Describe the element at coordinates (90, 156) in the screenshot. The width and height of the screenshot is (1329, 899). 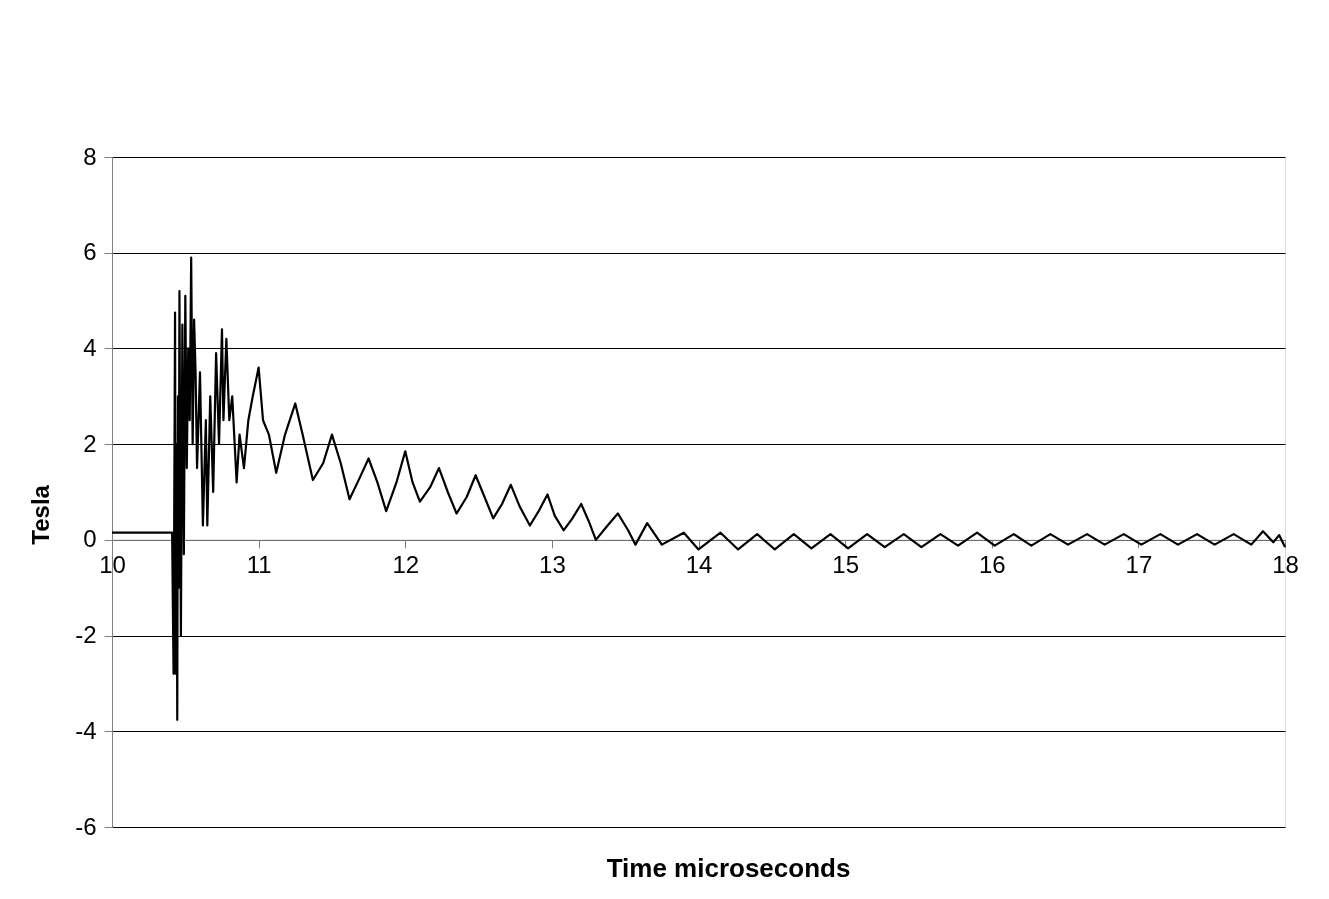
I see `y-tick-label: 8` at that location.